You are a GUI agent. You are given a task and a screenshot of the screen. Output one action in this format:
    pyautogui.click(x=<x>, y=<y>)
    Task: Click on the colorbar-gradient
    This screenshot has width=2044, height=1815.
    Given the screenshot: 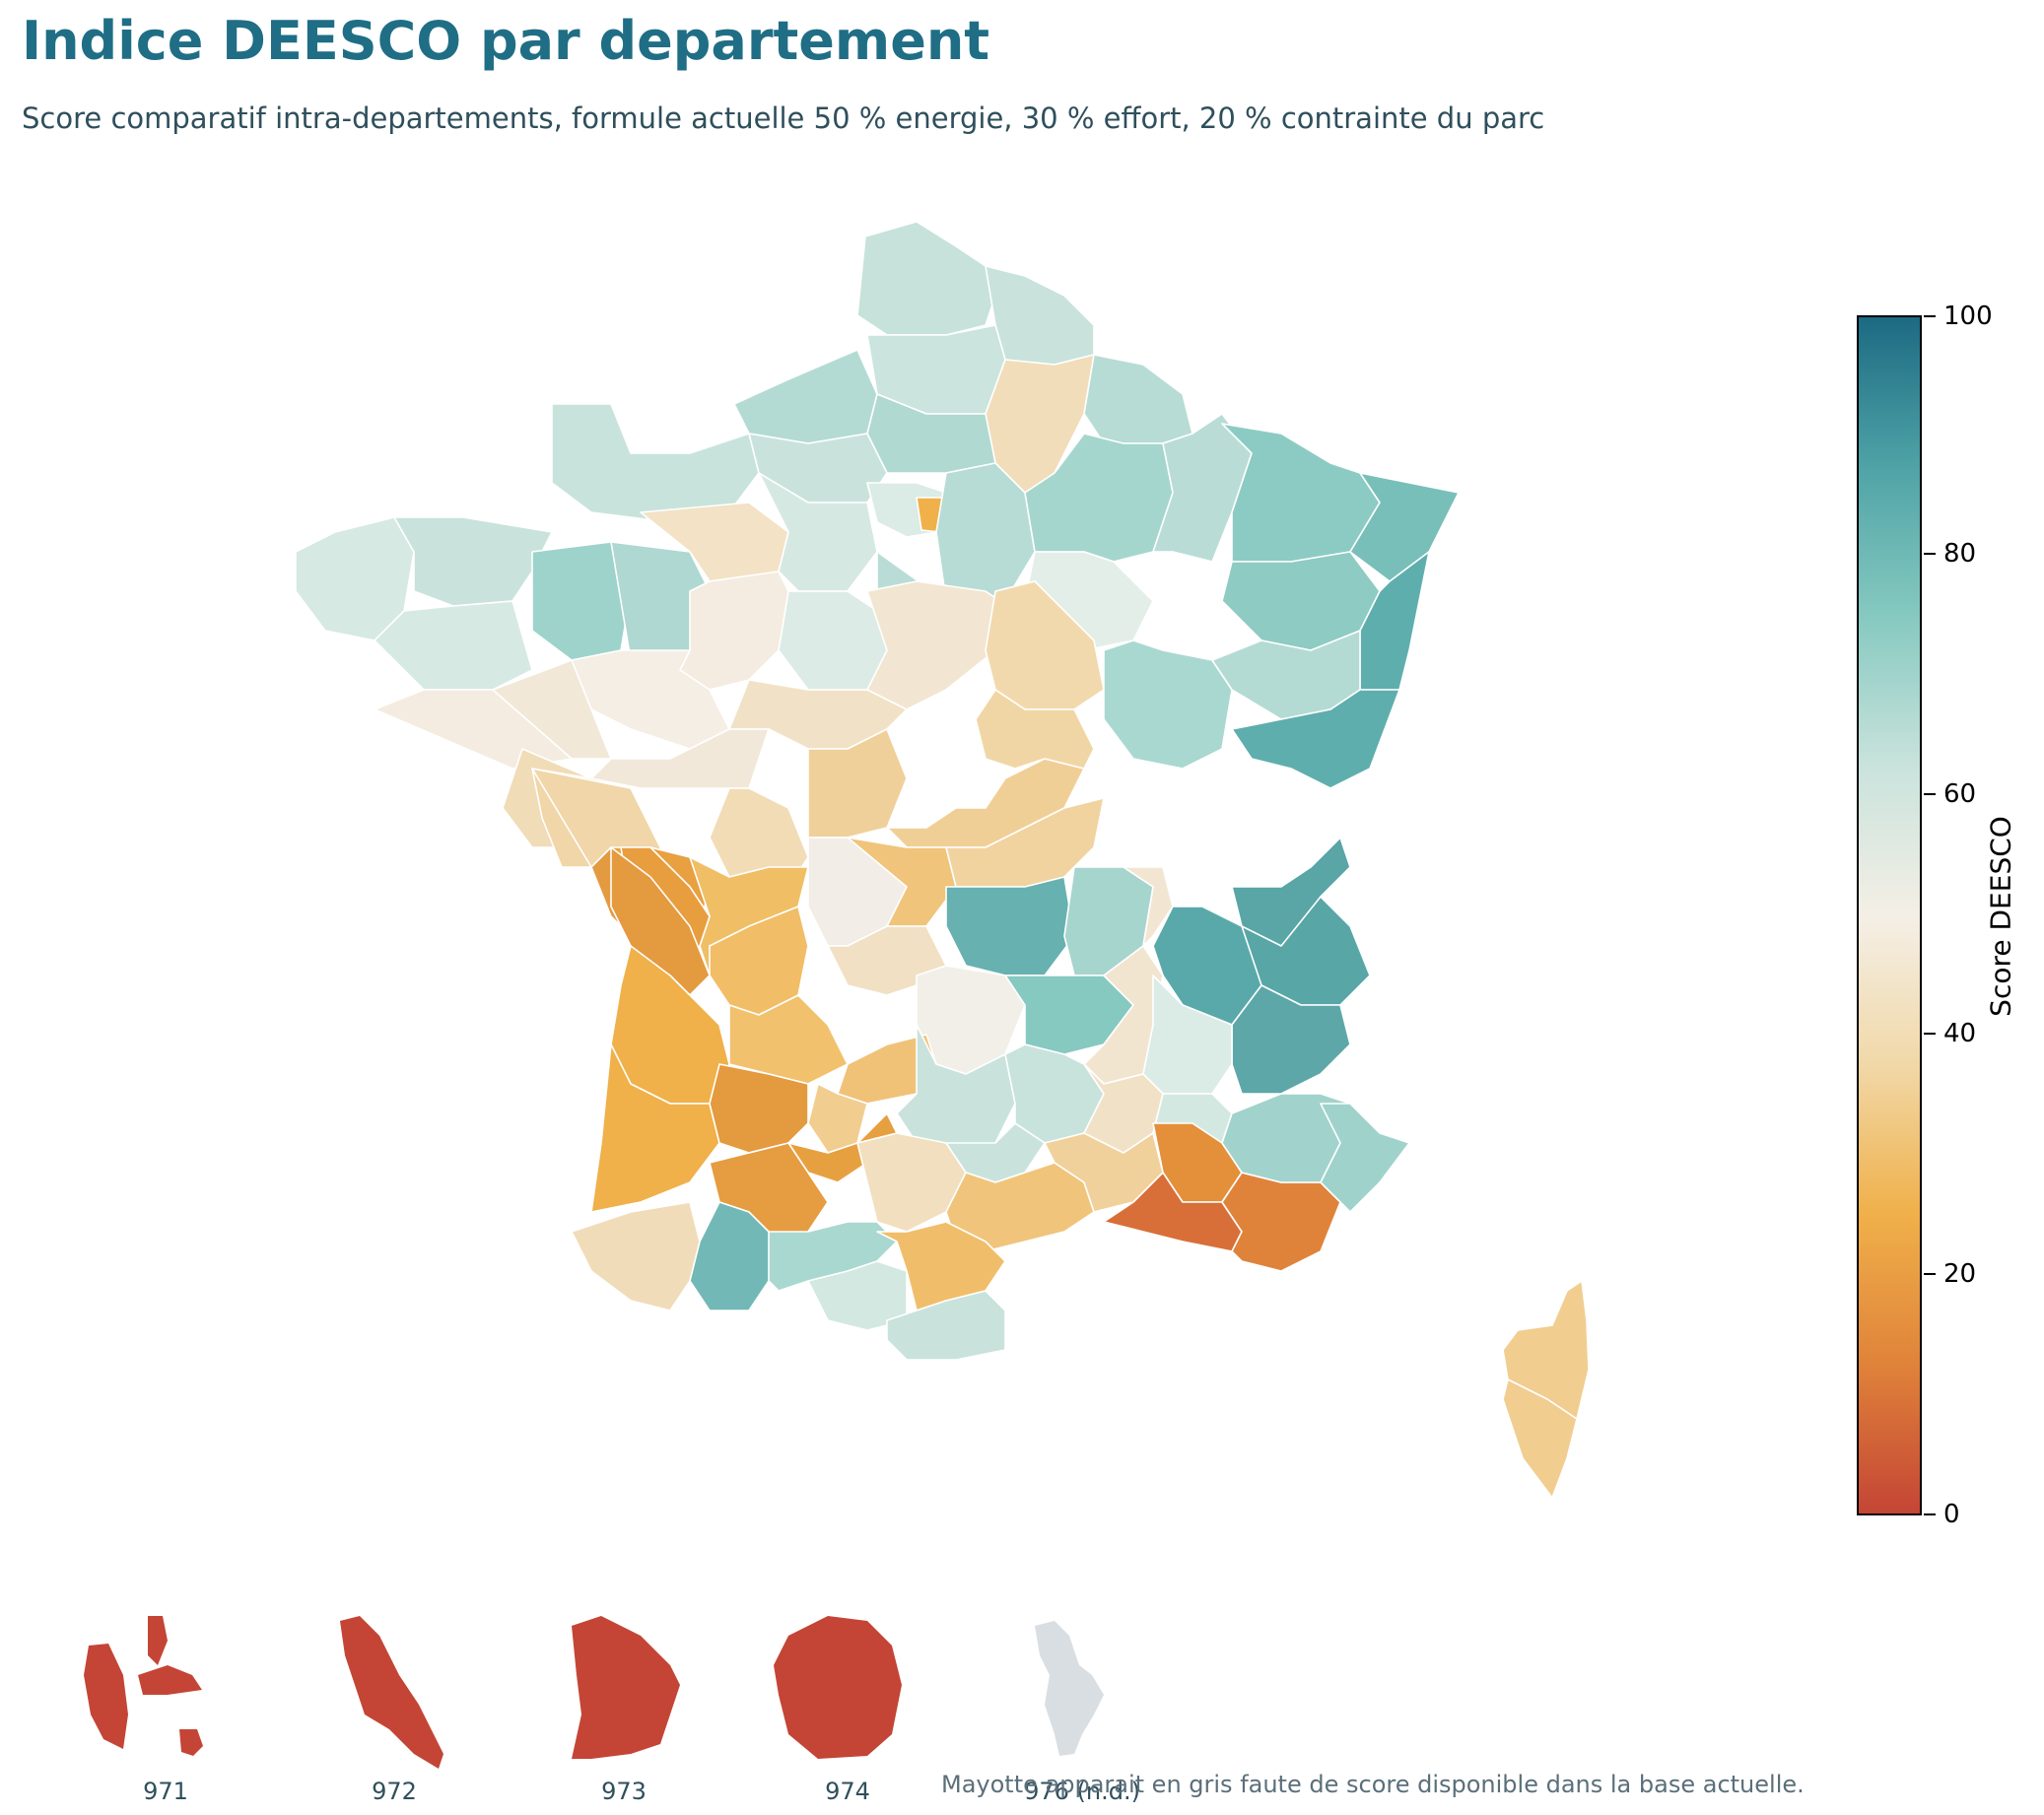 What is the action you would take?
    pyautogui.click(x=1889, y=915)
    